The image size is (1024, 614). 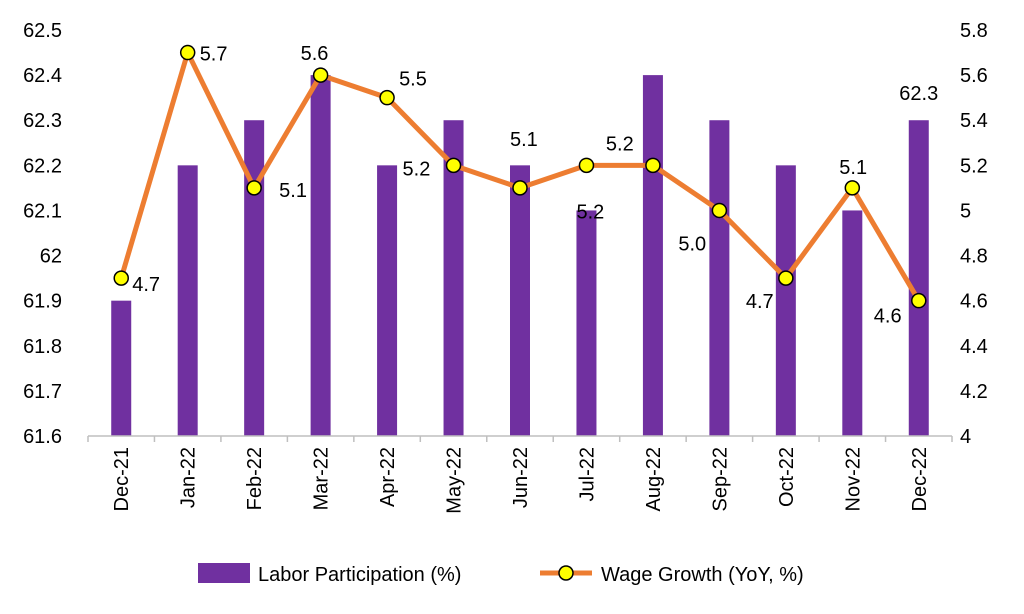 What do you see at coordinates (760, 302) in the screenshot?
I see `wage-data-label-oct-22: 4.7` at bounding box center [760, 302].